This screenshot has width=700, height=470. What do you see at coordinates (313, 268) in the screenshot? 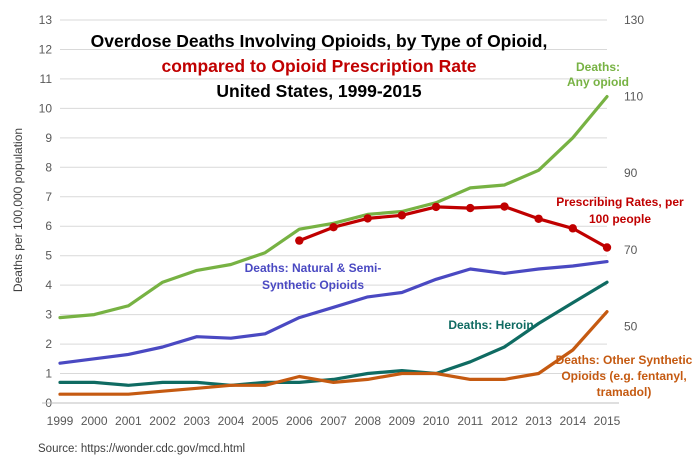
I see `series-label-natural: Deaths: Natural & Semi-` at bounding box center [313, 268].